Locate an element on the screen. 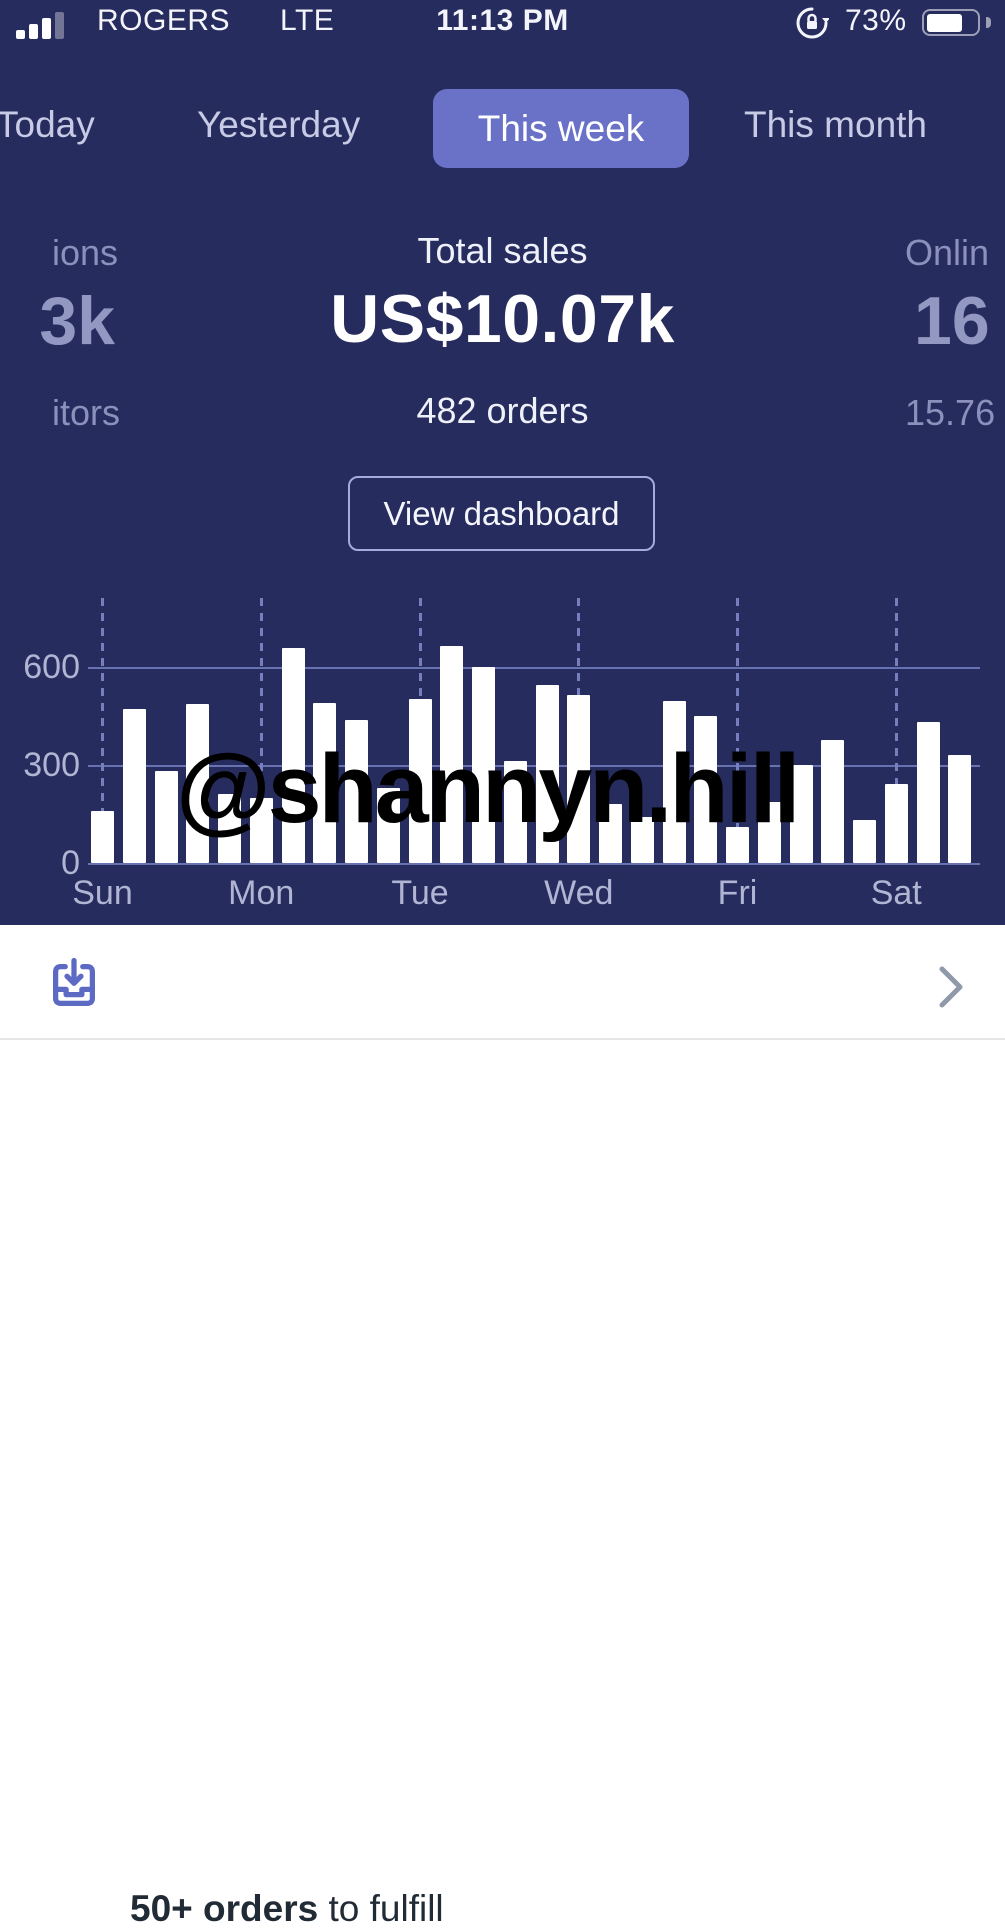 This screenshot has height=1930, width=1005. clock: 11:13 PM is located at coordinates (502, 20).